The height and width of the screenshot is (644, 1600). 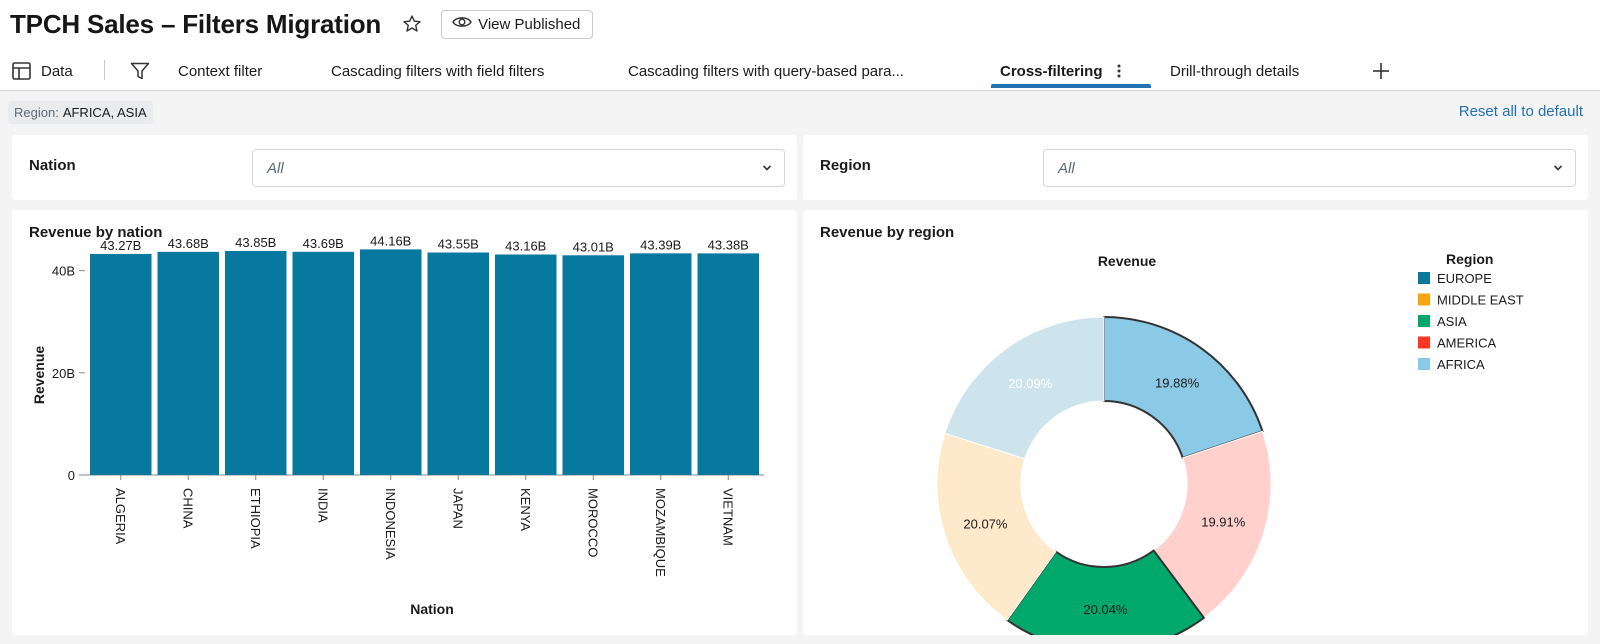 I want to click on slice-asia, so click(x=1105, y=592).